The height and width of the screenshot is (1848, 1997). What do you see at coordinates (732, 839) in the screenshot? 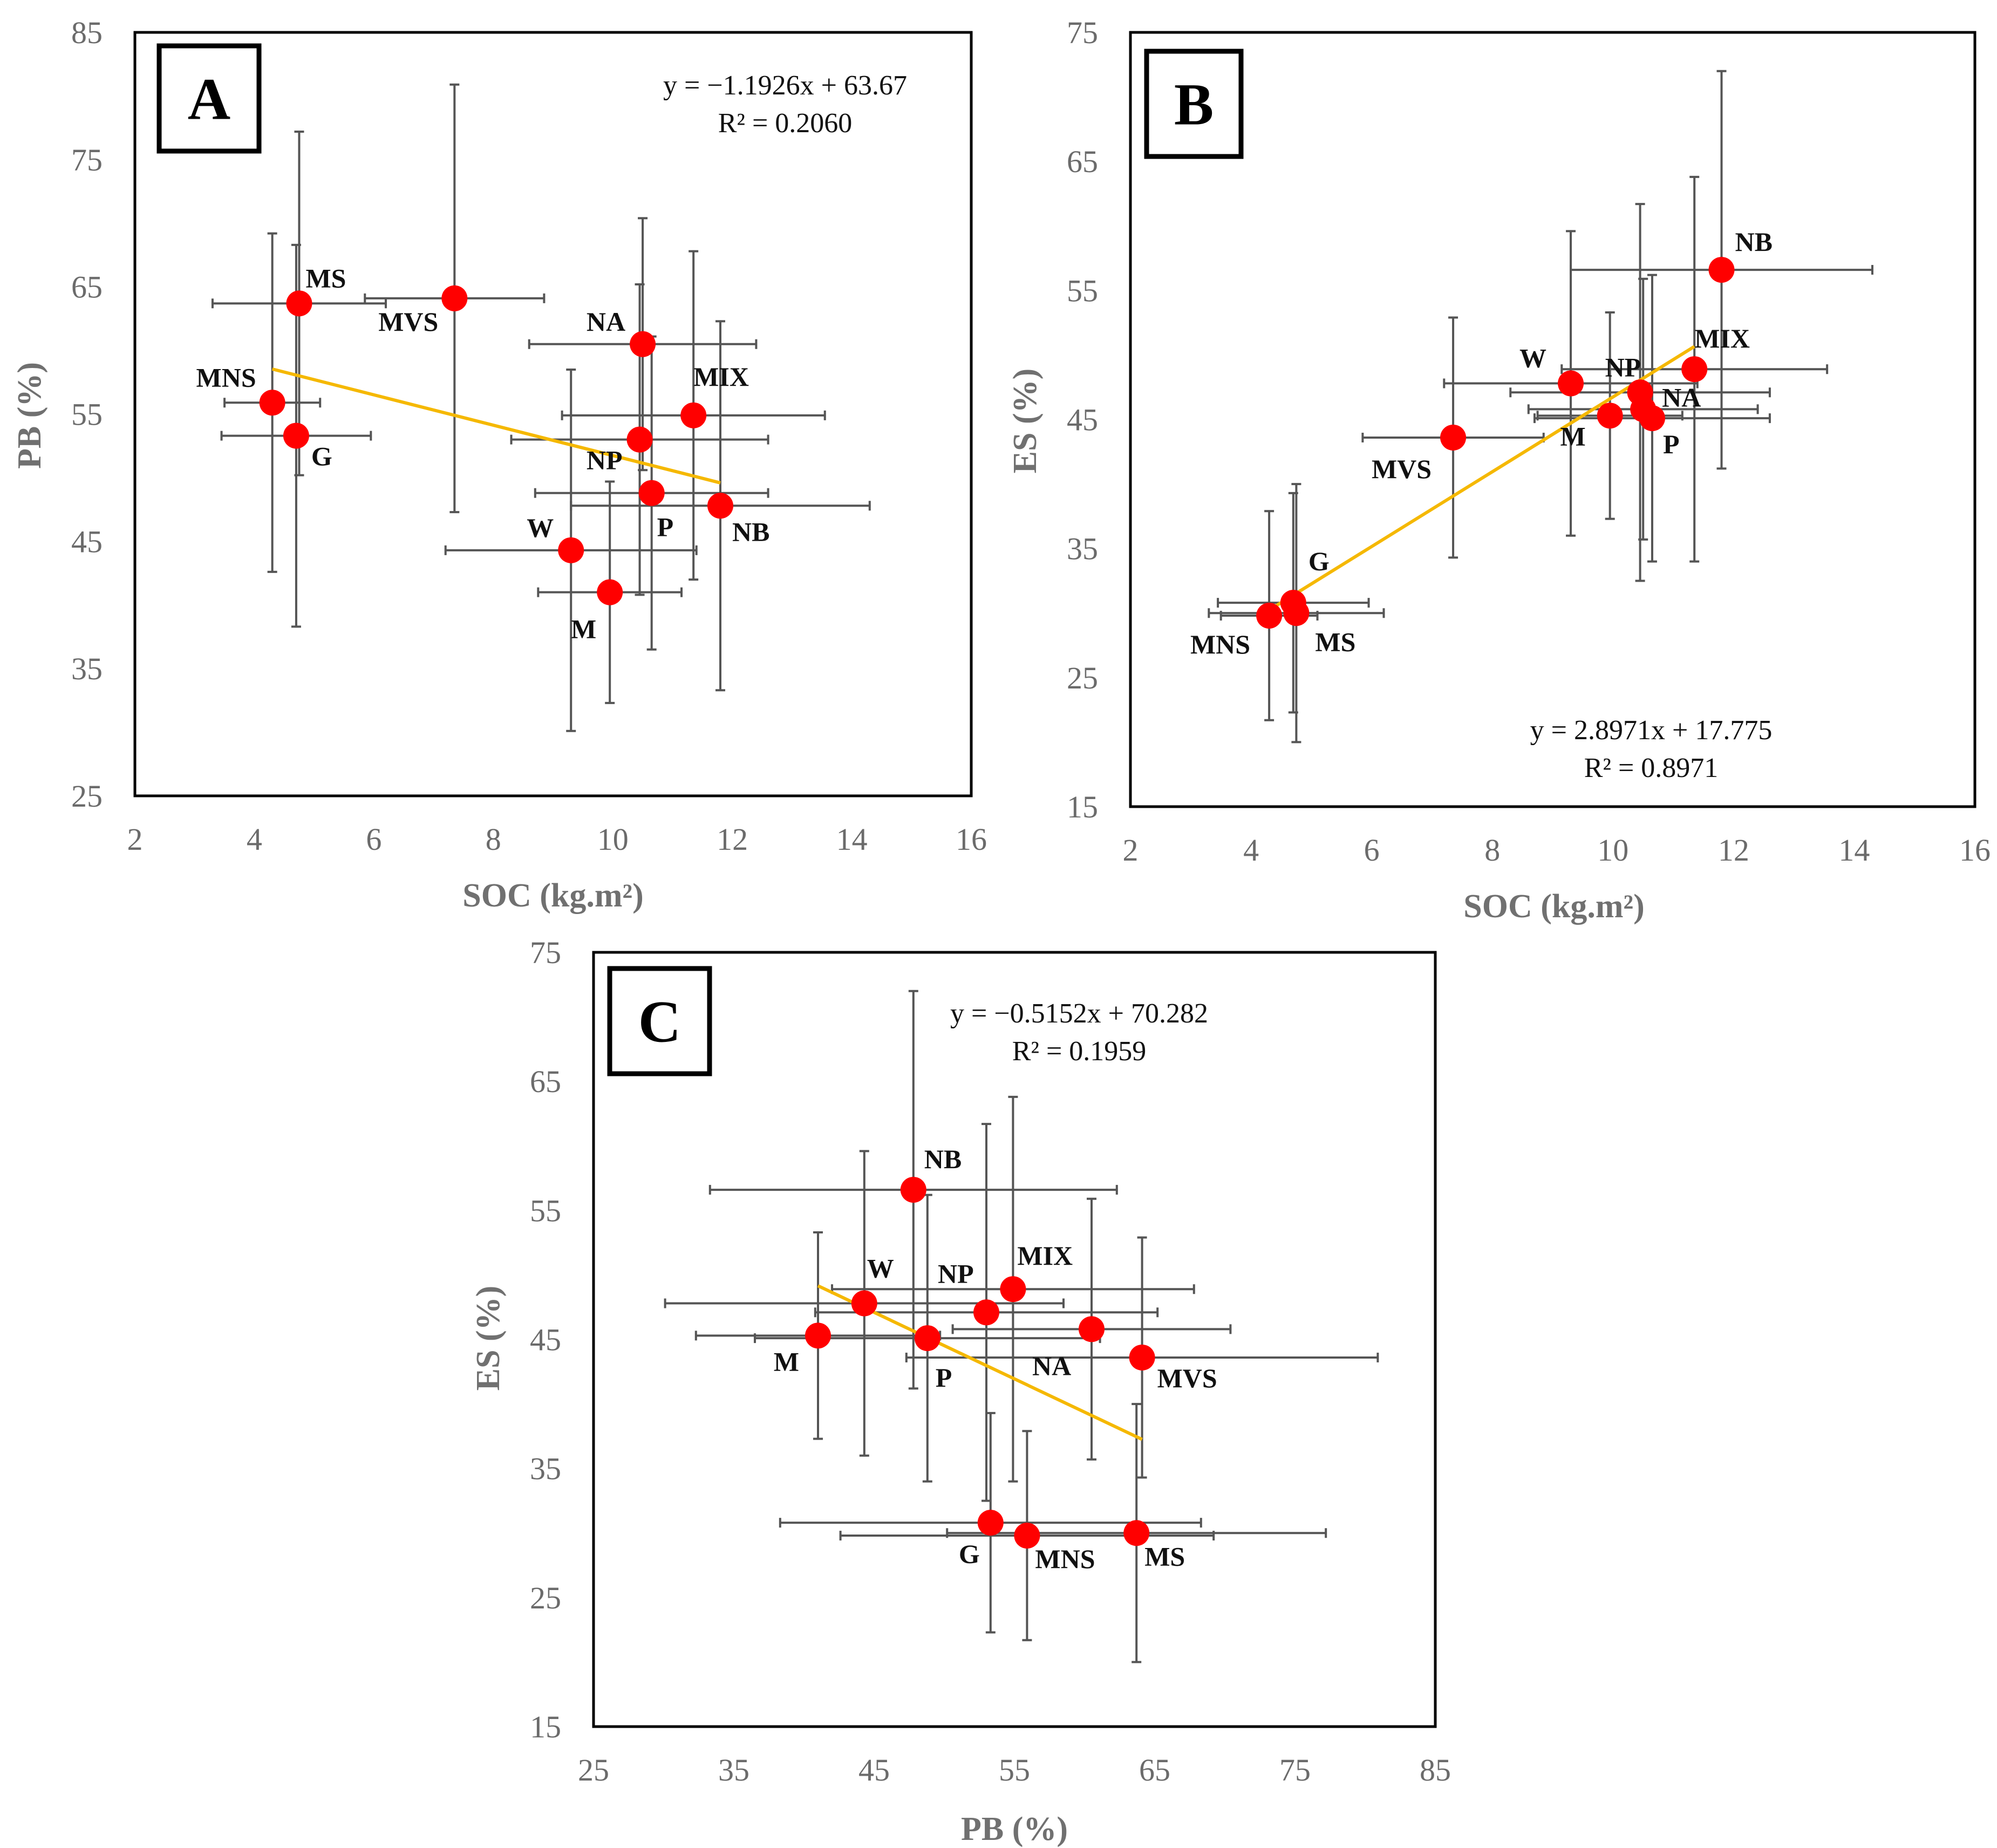
I see `x-tick-label: 12` at bounding box center [732, 839].